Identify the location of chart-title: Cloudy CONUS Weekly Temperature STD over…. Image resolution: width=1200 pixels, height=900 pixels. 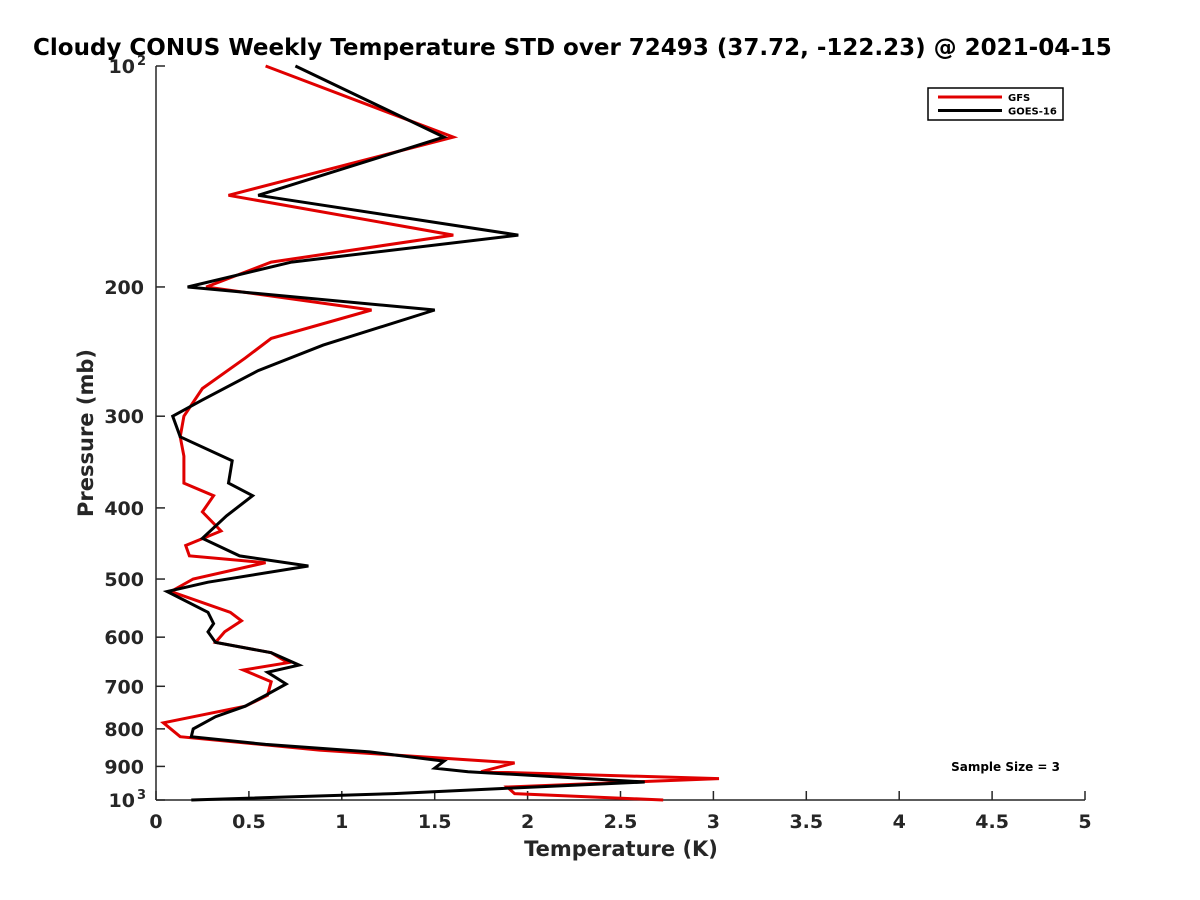
(572, 48).